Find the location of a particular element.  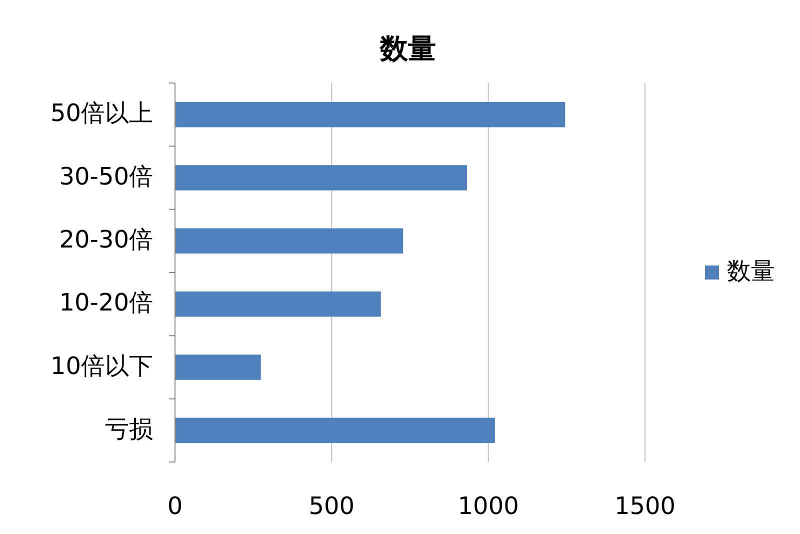

legend-label: 数量 is located at coordinates (751, 271).